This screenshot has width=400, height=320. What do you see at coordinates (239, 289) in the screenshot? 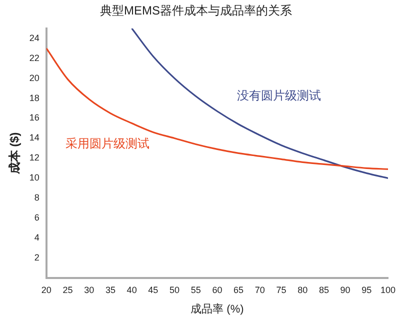
I see `x-tick-label: 65` at bounding box center [239, 289].